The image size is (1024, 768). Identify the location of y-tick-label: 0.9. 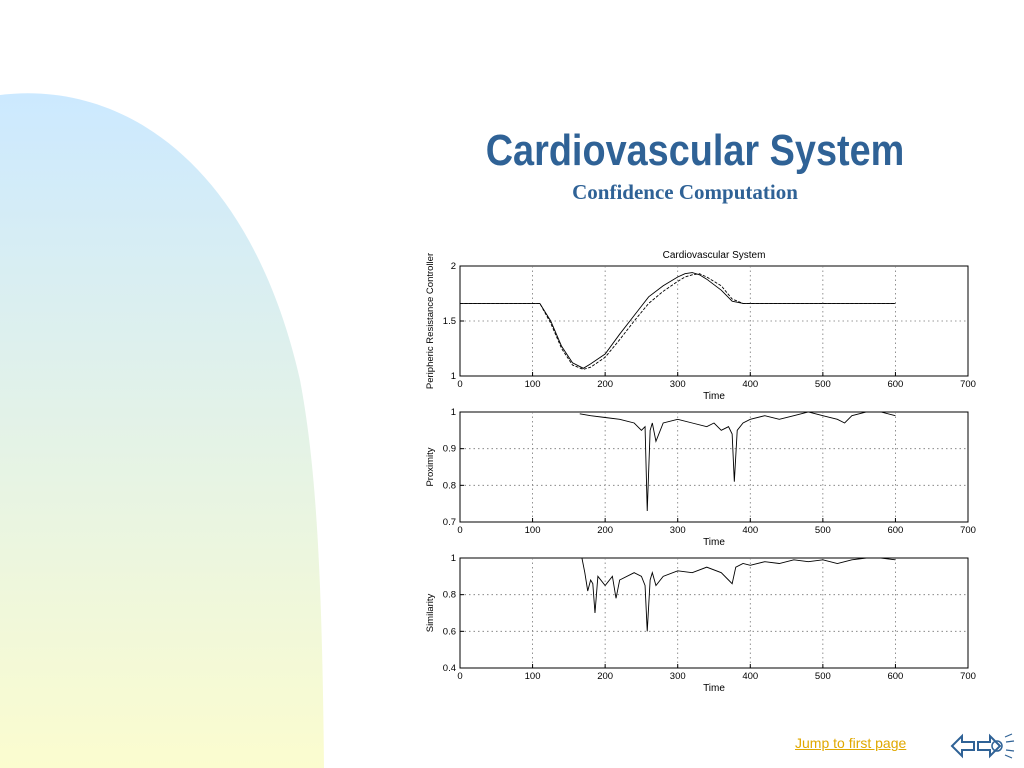
(449, 449).